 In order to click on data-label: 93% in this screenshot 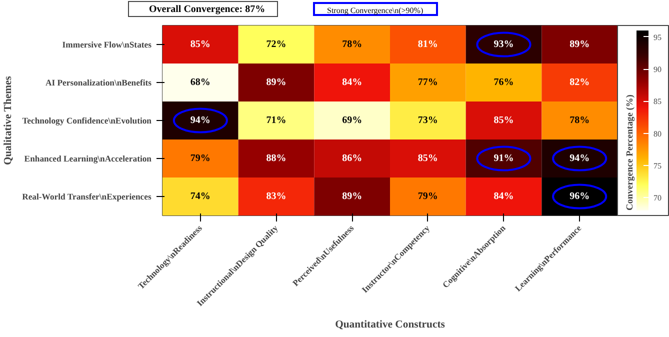, I will do `click(504, 44)`.